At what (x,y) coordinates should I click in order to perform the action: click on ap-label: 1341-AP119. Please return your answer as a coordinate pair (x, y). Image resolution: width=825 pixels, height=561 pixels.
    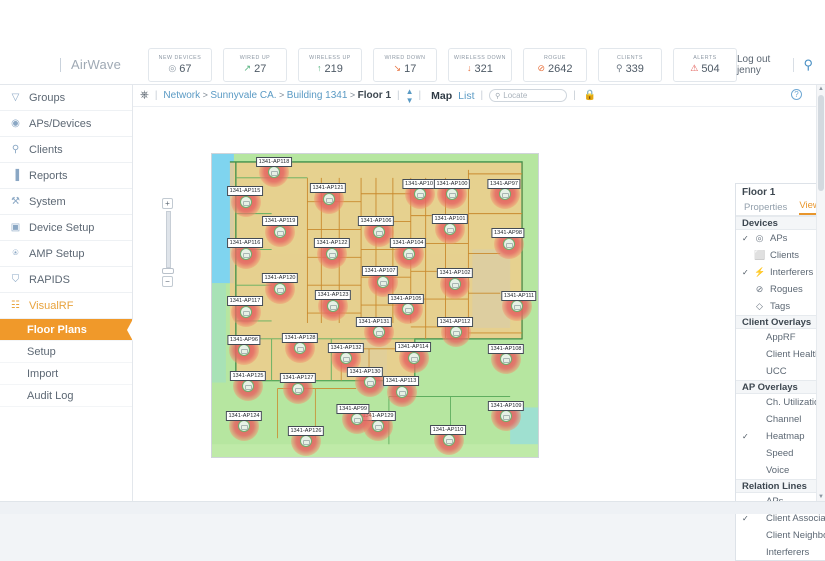
    Looking at the image, I should click on (280, 221).